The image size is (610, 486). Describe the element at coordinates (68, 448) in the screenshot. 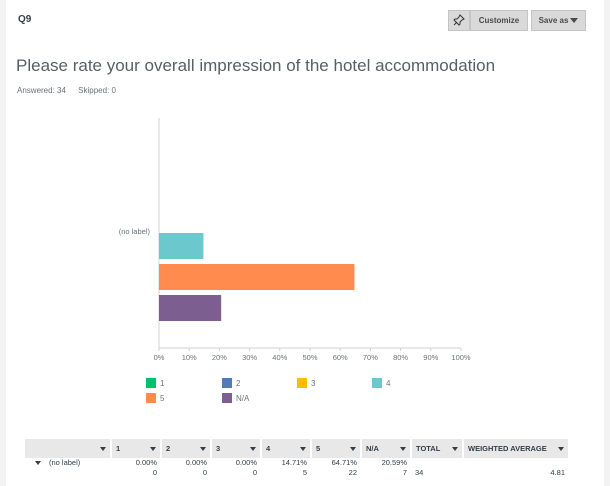

I see `column-header` at that location.